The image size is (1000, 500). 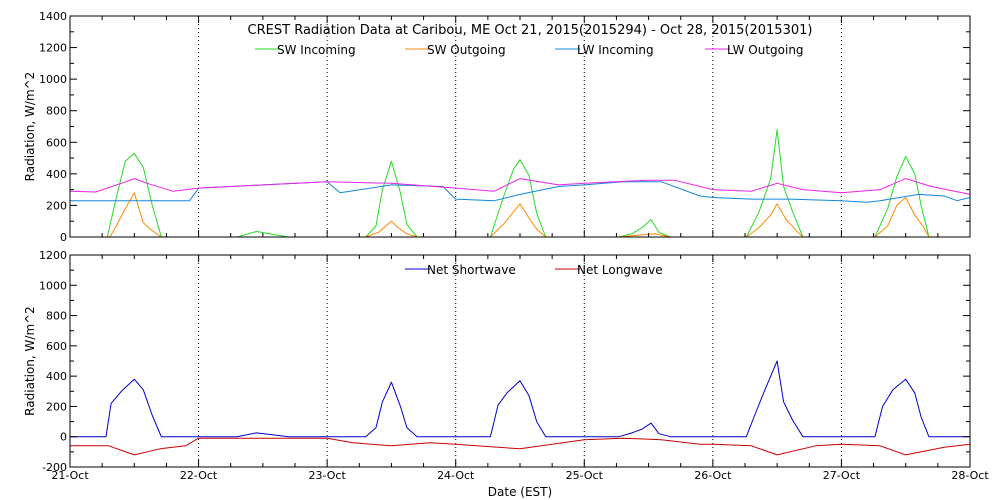 What do you see at coordinates (713, 475) in the screenshot?
I see `x-tick-label: 26-Oct` at bounding box center [713, 475].